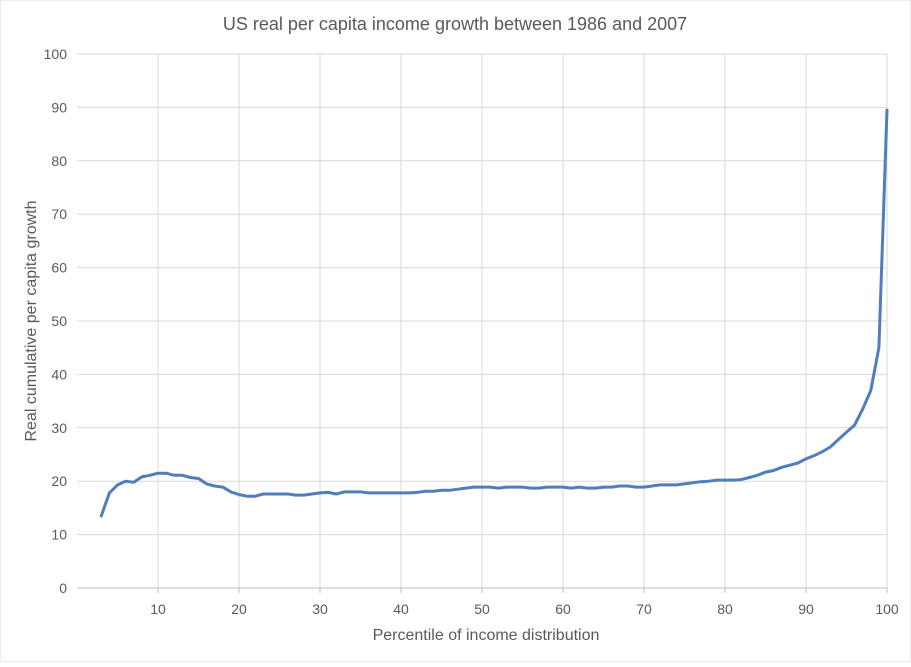 This screenshot has width=911, height=667. What do you see at coordinates (59, 321) in the screenshot?
I see `y-tick-label: 50` at bounding box center [59, 321].